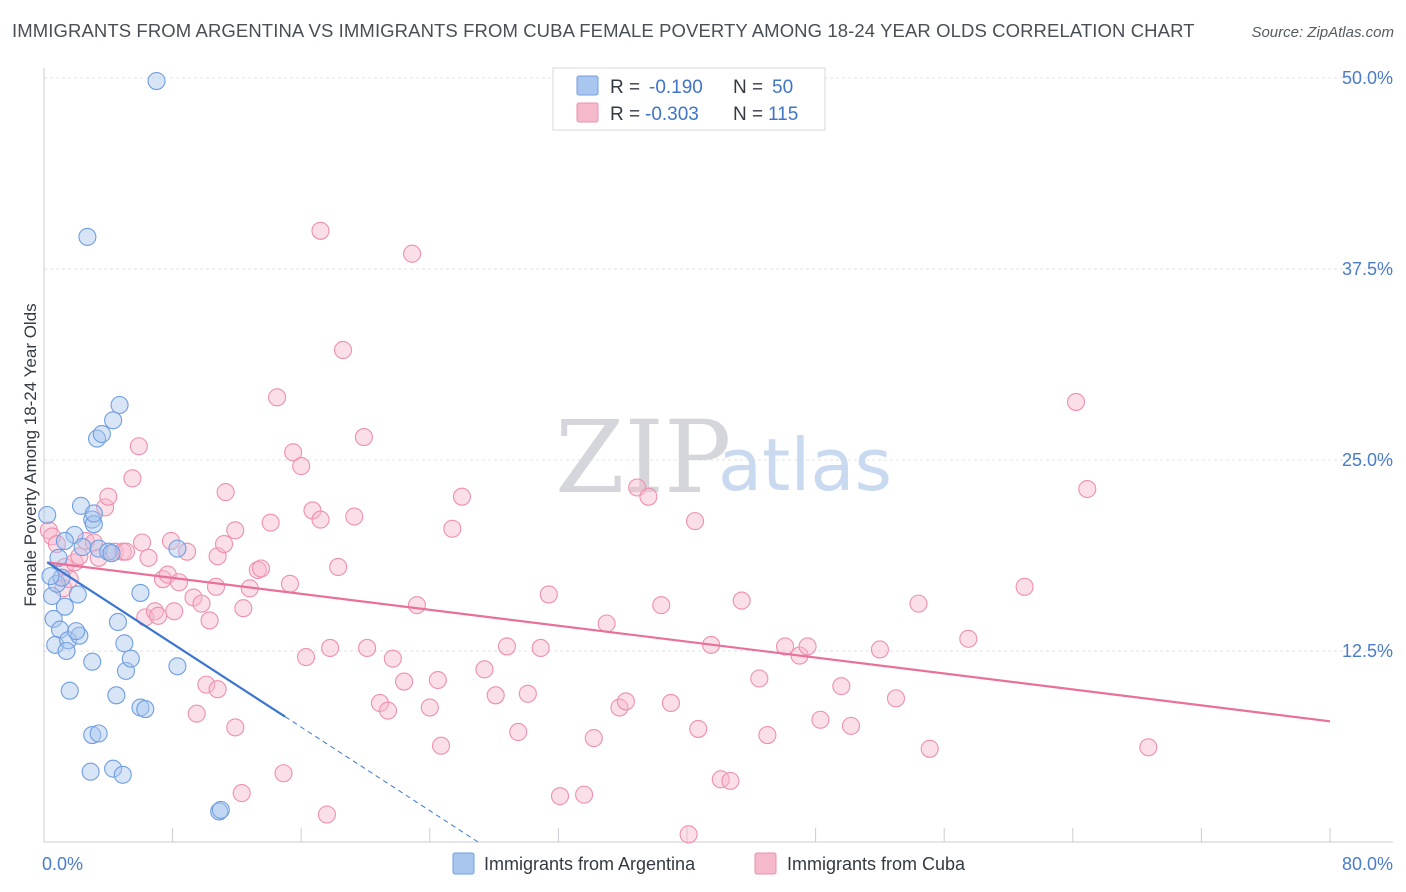  Describe the element at coordinates (1367, 269) in the screenshot. I see `y-tick-label: 37.5%` at that location.